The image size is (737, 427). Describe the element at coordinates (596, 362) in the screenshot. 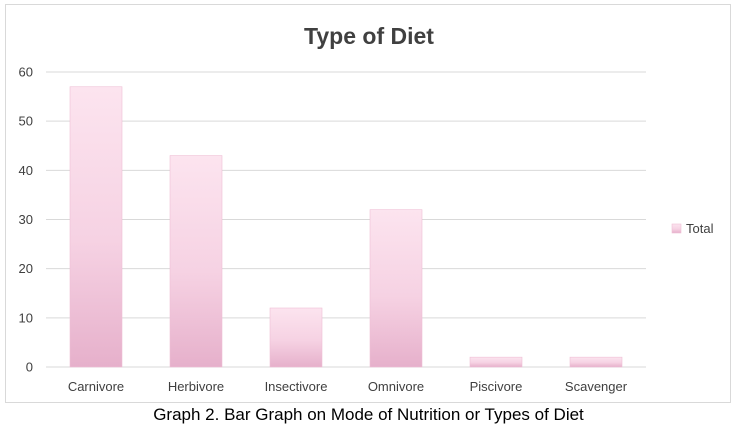

I see `bar-scavenger` at that location.